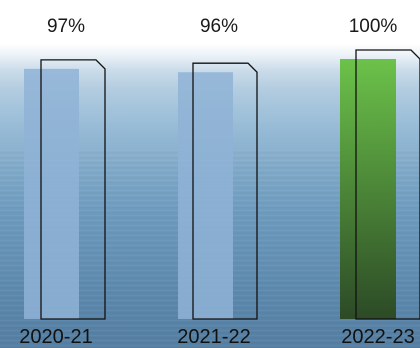 This screenshot has width=420, height=348. I want to click on value-label-2022-23: 100%, so click(373, 26).